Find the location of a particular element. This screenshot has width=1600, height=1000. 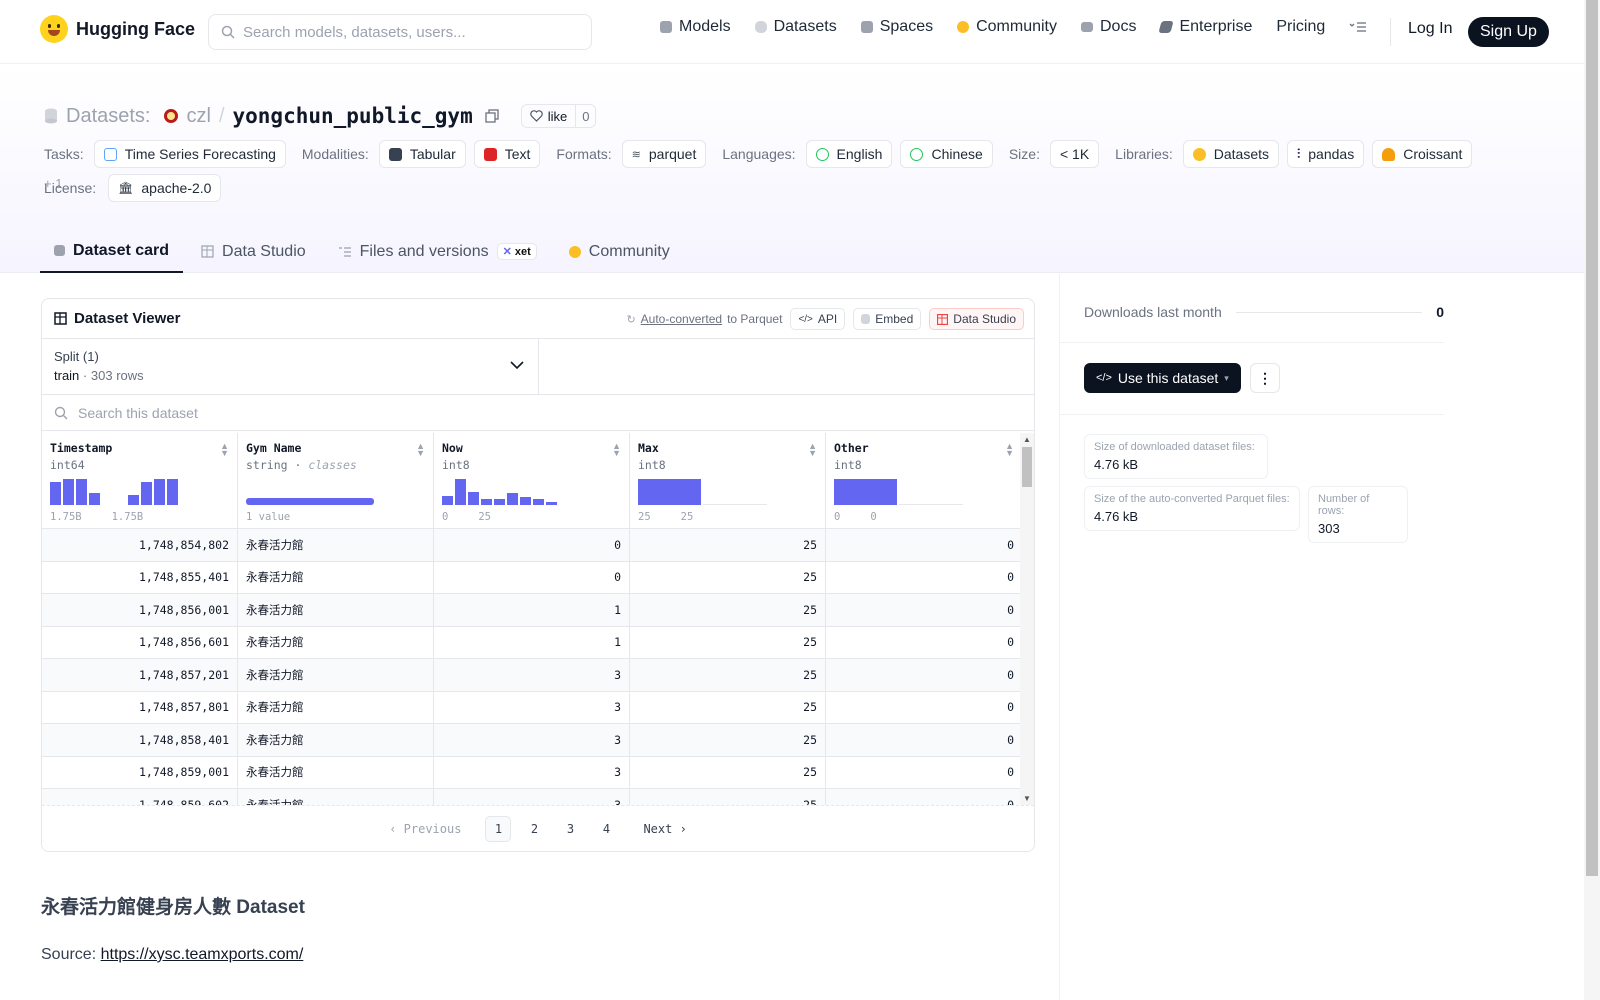

tag-task: Time Series Forecasting is located at coordinates (189, 154).